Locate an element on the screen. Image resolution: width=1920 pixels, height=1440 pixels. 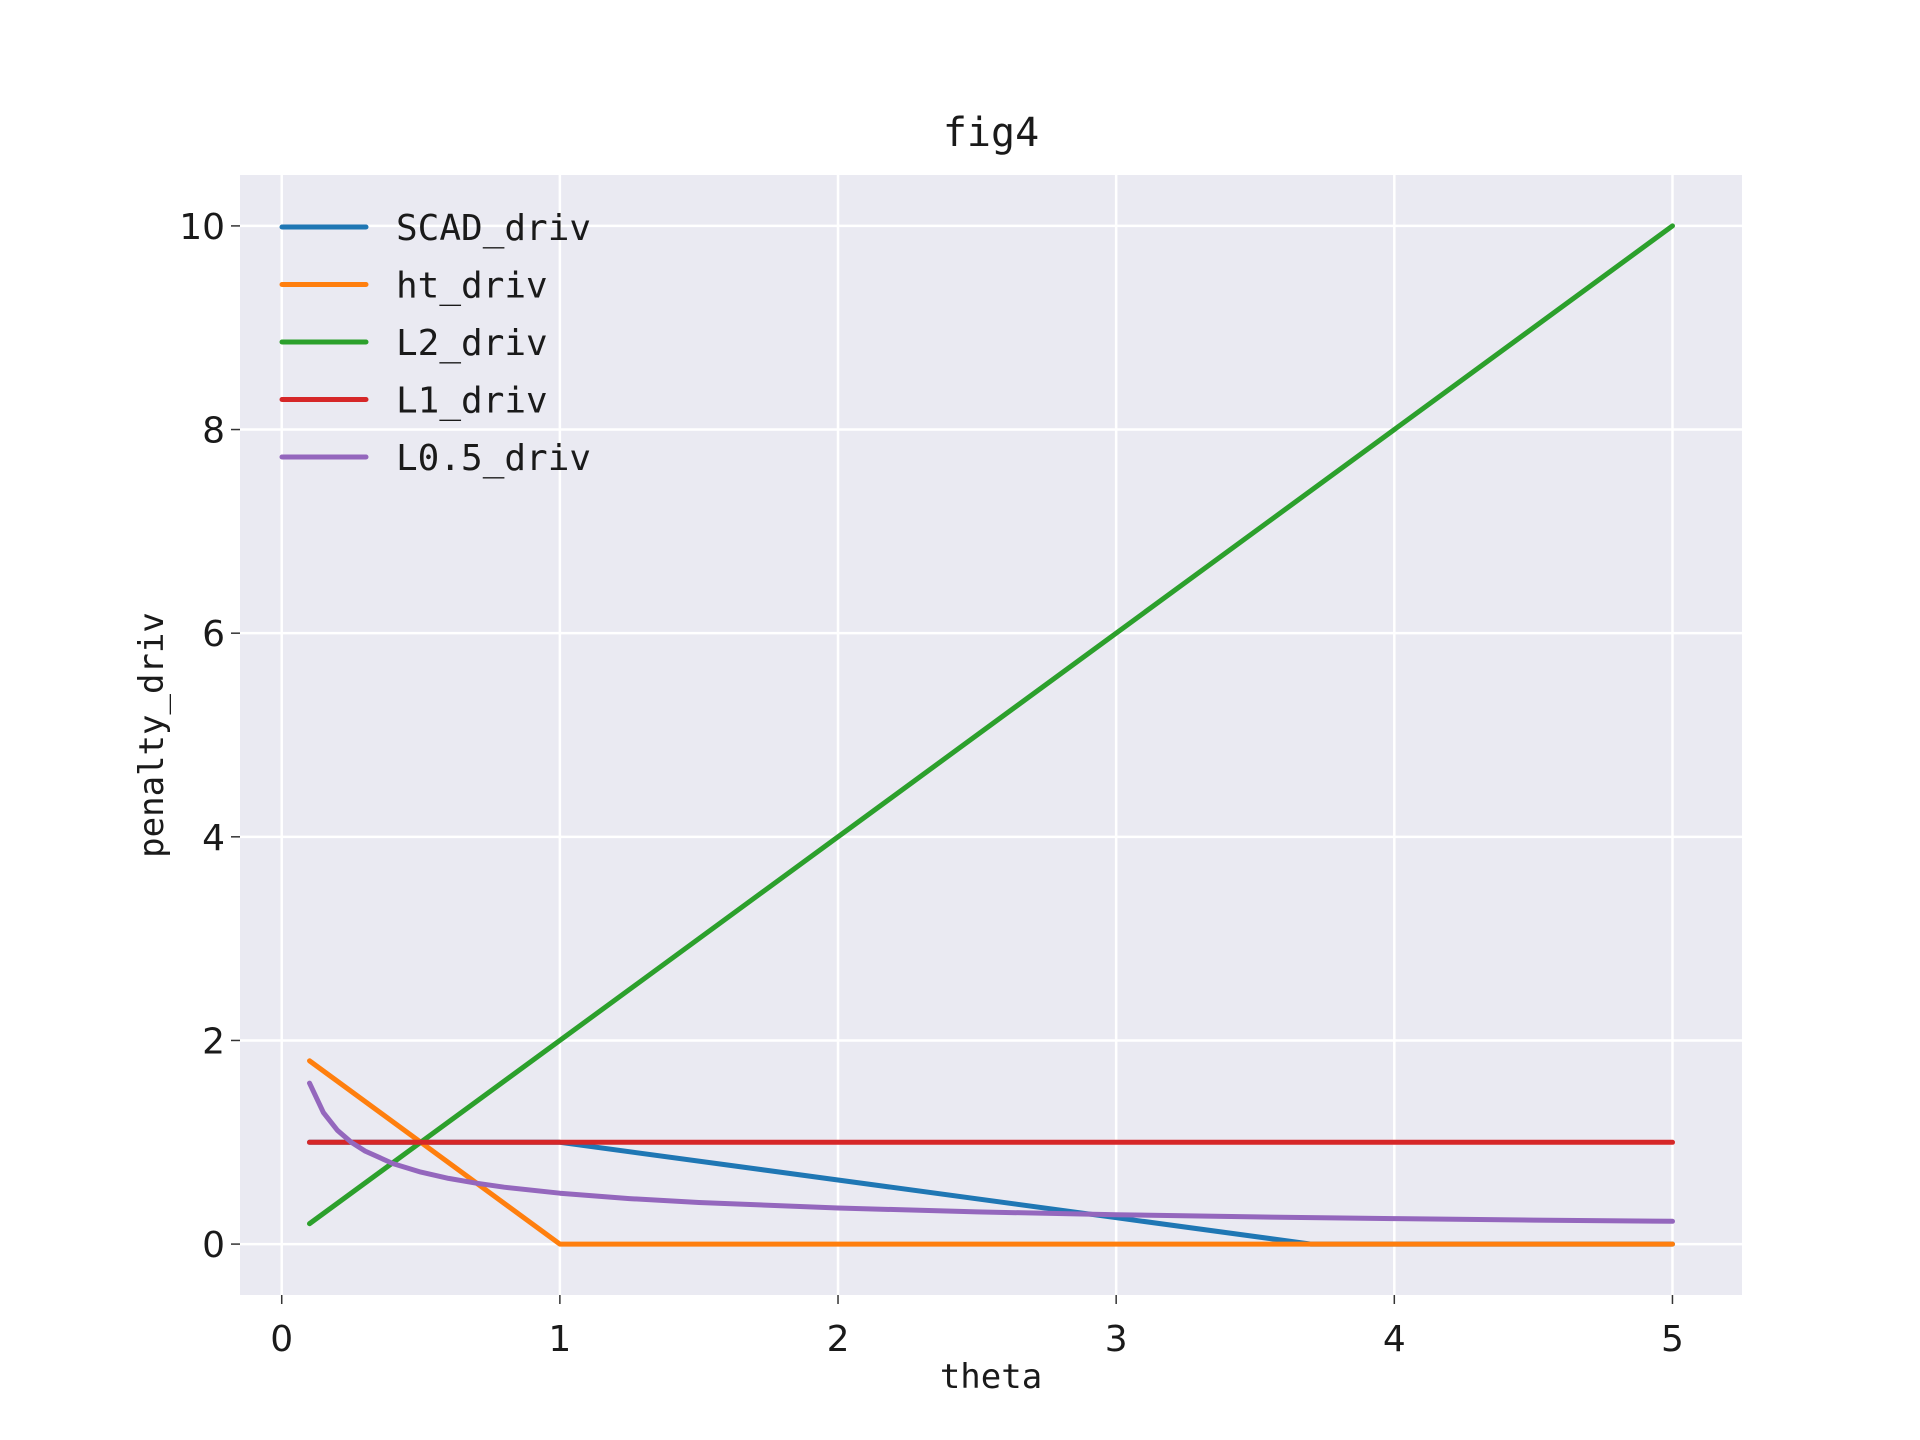
series-line-ht-driv is located at coordinates (991, 1152).